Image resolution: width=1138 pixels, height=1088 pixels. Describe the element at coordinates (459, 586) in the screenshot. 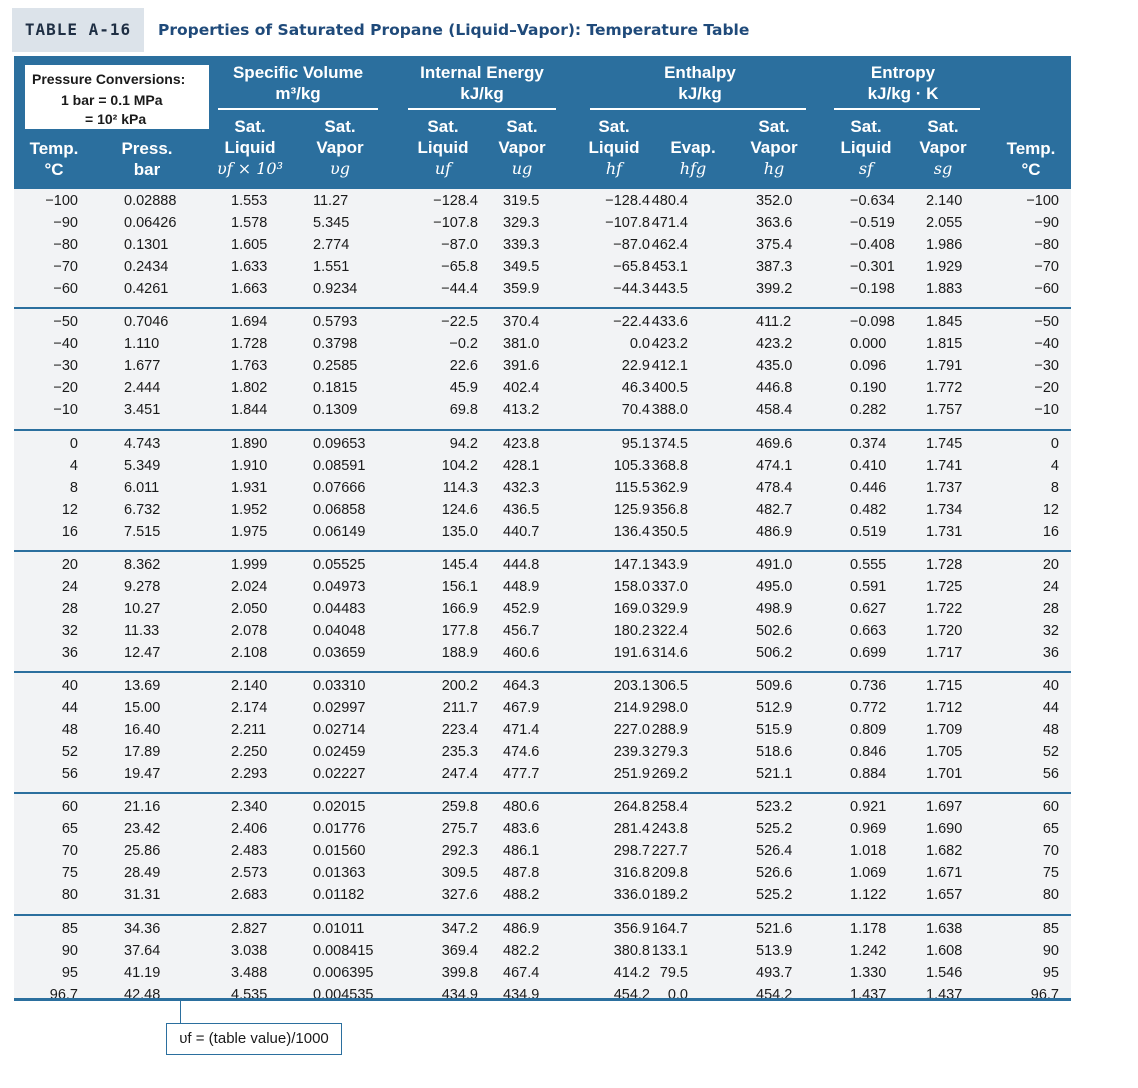

I see `cell-uf: 156.1` at that location.